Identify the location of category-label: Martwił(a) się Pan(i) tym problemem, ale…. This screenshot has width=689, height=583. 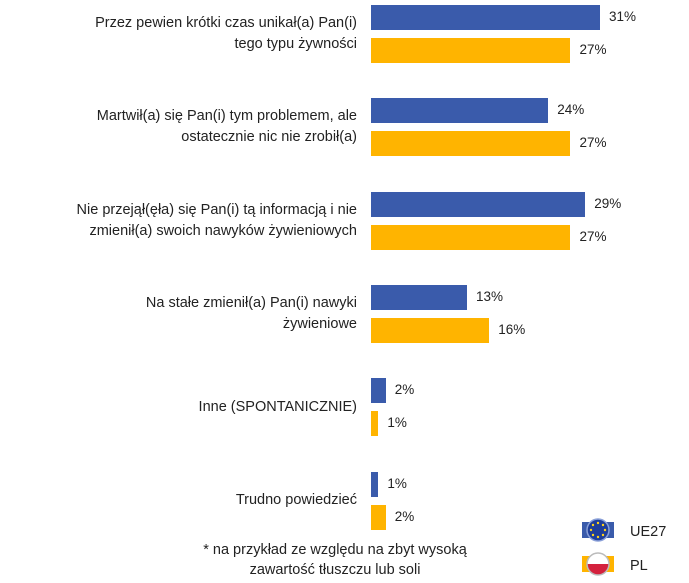
(226, 127).